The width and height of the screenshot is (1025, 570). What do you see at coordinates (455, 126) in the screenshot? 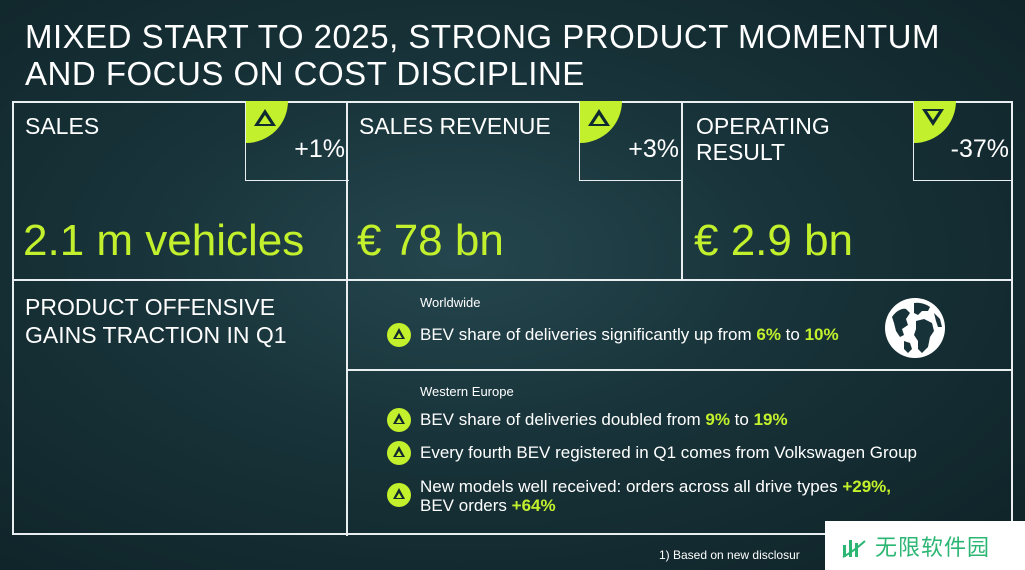
I see `kpi-revenue-label: SALES REVENUE` at bounding box center [455, 126].